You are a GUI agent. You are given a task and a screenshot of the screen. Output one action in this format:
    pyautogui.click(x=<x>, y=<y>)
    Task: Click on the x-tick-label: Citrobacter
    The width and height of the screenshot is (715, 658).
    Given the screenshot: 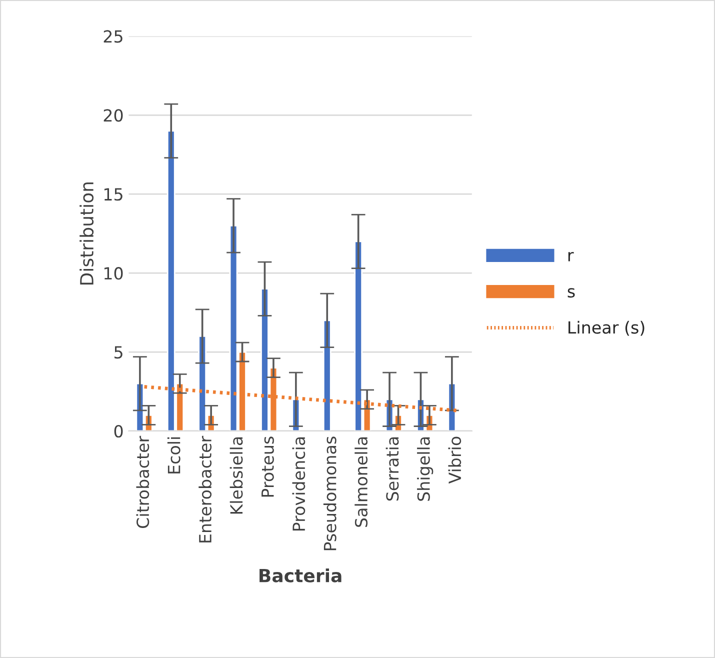 What is the action you would take?
    pyautogui.click(x=143, y=482)
    